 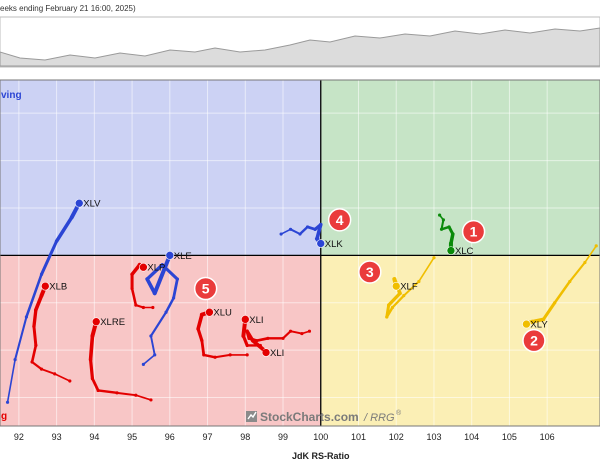 I want to click on series-head-xli, so click(x=245, y=319).